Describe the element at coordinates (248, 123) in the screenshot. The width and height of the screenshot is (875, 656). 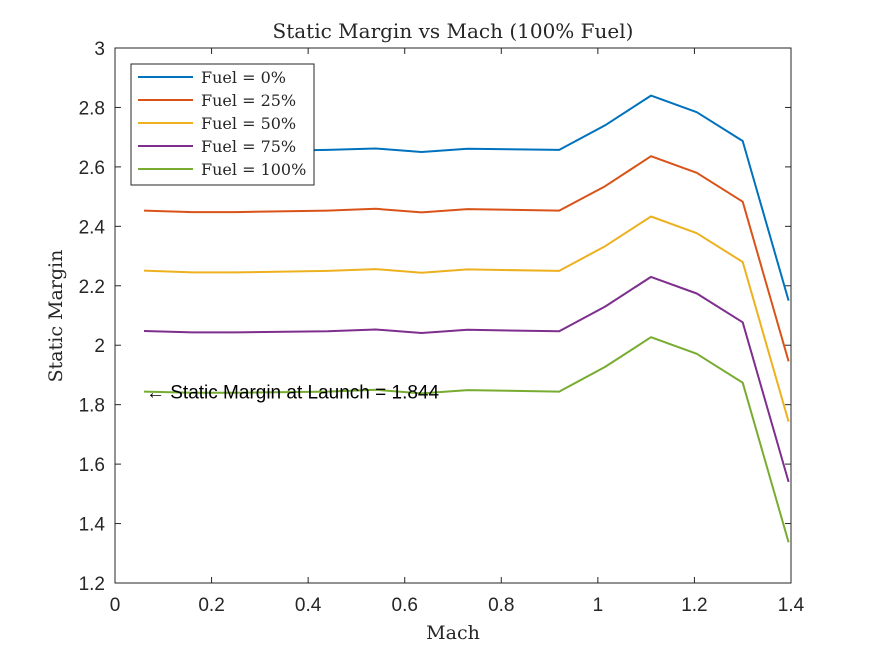
I see `legend-label-2: Fuel = 50%` at that location.